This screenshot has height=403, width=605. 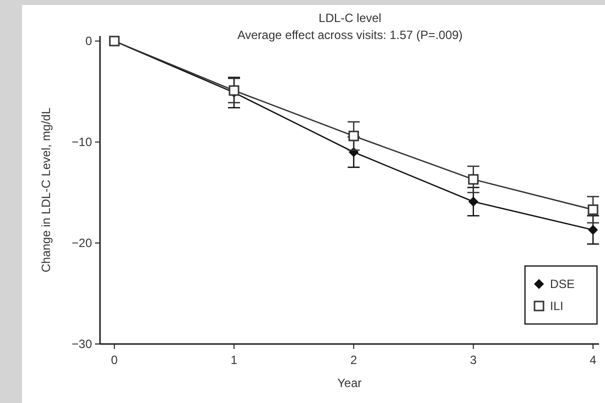 I want to click on x-tick-label: 4, so click(x=593, y=360).